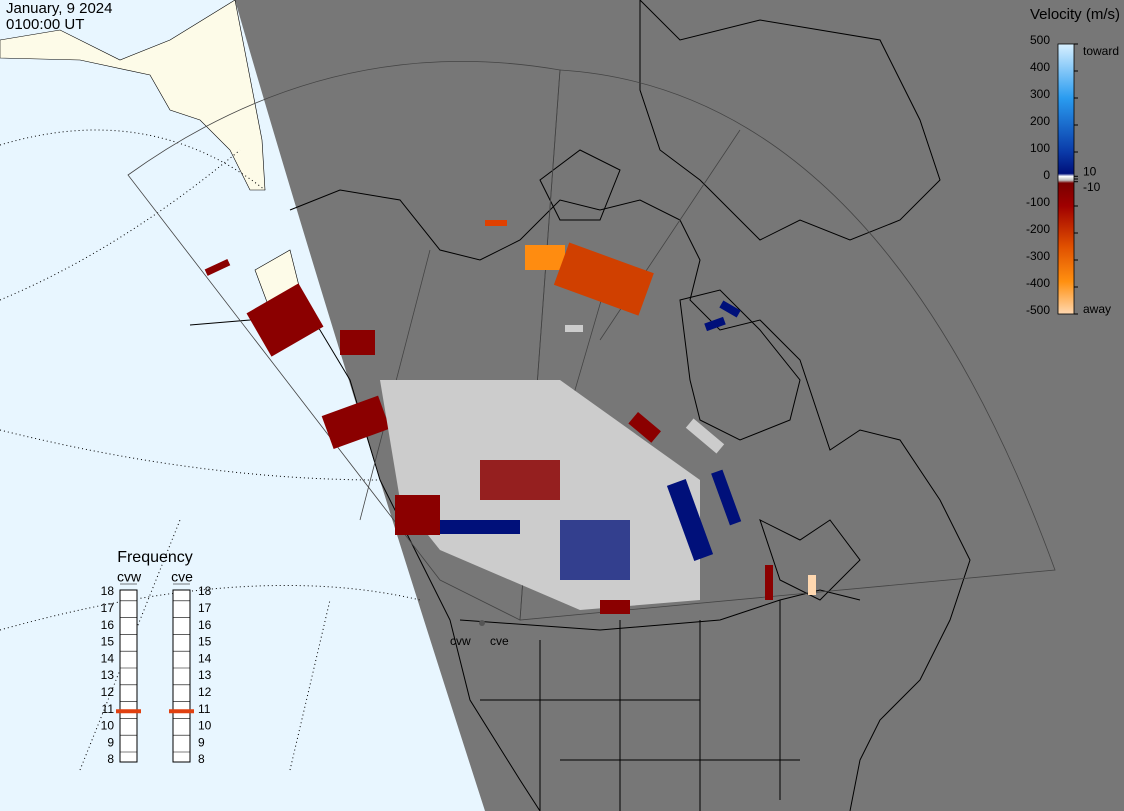 The width and height of the screenshot is (1124, 811). I want to click on color-bar-tick-label: -10, so click(1092, 187).